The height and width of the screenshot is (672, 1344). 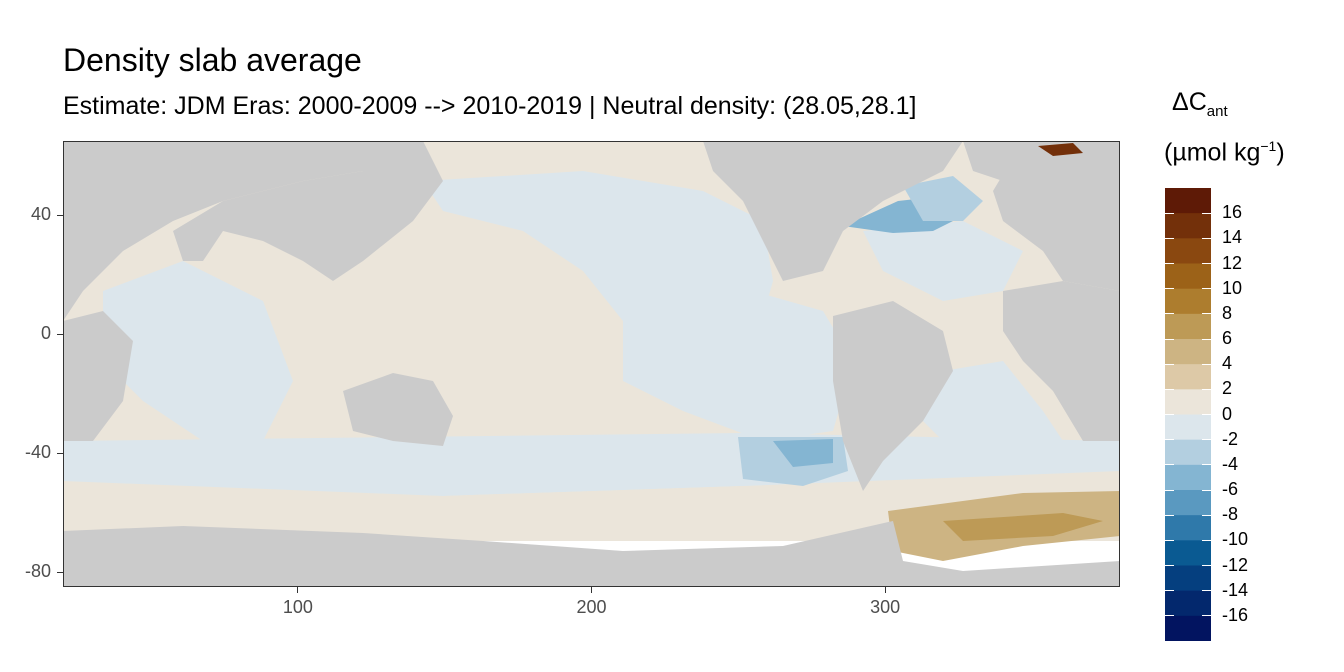 I want to click on legend-label: 14, so click(x=1232, y=237).